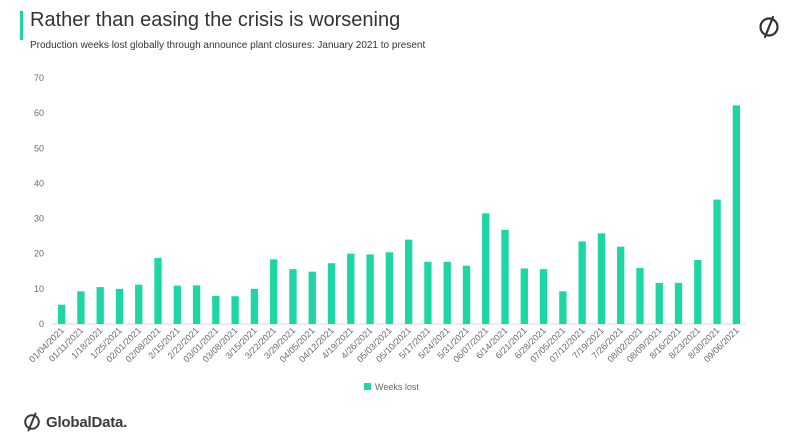  What do you see at coordinates (39, 219) in the screenshot?
I see `y-tick-label: 30` at bounding box center [39, 219].